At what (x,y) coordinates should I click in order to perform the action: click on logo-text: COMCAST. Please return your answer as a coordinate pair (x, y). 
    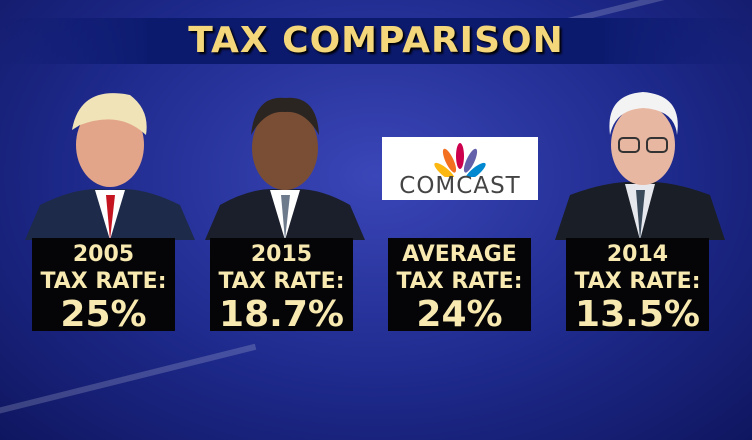
    Looking at the image, I should click on (460, 186).